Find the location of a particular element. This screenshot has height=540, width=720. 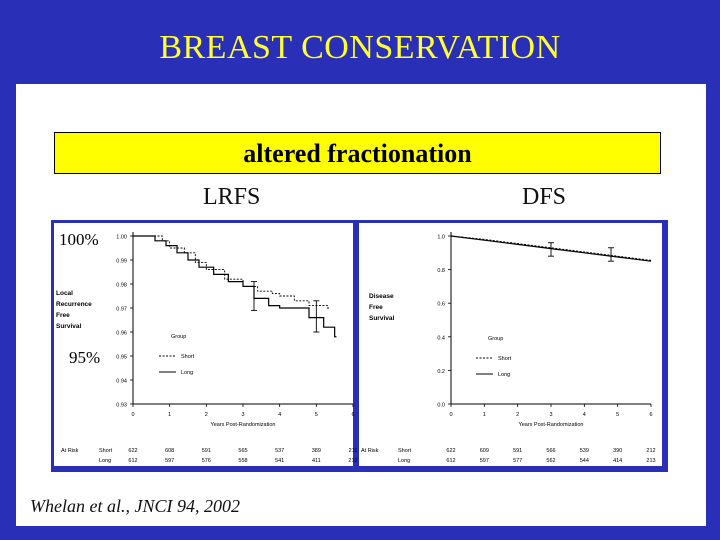

overlay-label-95: 95% is located at coordinates (85, 357).